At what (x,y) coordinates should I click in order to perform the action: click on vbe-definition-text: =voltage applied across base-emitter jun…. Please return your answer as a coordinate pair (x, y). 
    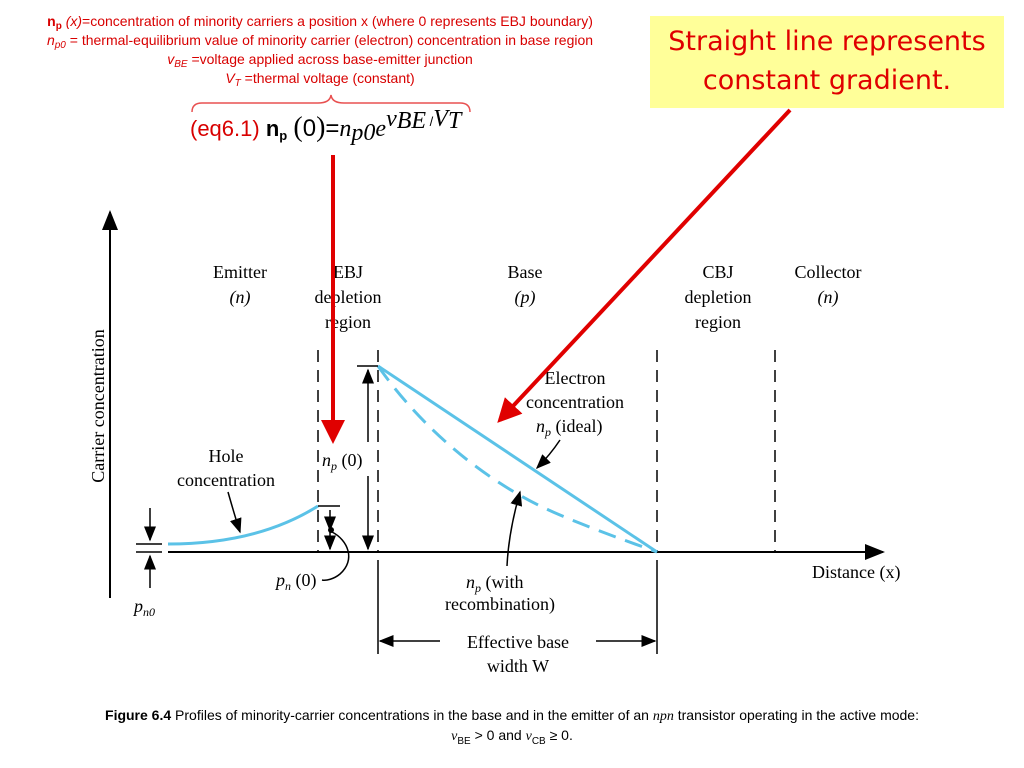
    Looking at the image, I should click on (330, 59).